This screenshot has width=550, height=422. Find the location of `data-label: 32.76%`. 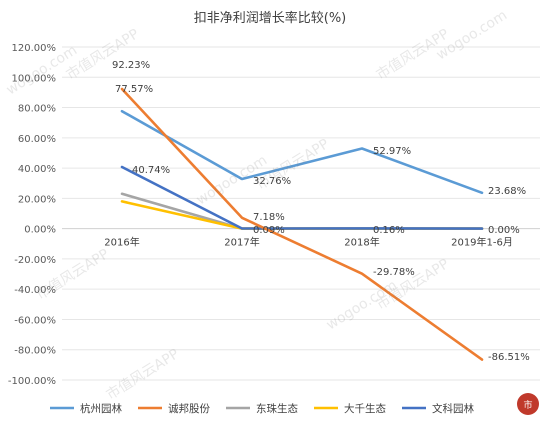

data-label: 32.76% is located at coordinates (272, 181).